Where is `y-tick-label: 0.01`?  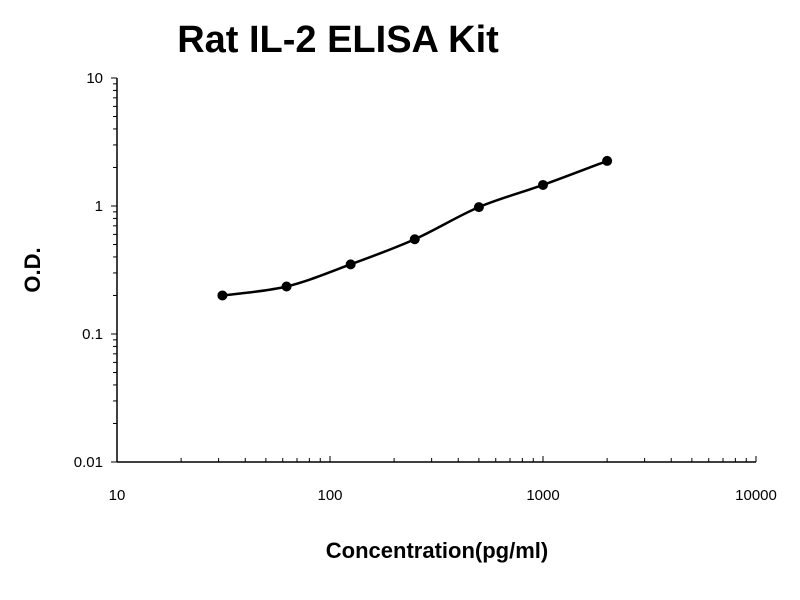
y-tick-label: 0.01 is located at coordinates (88, 462).